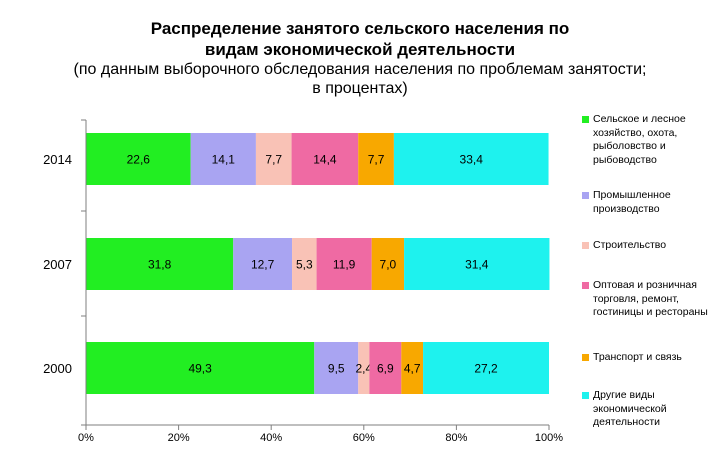 The height and width of the screenshot is (450, 720). What do you see at coordinates (86, 438) in the screenshot?
I see `x-tick-label: 0%` at bounding box center [86, 438].